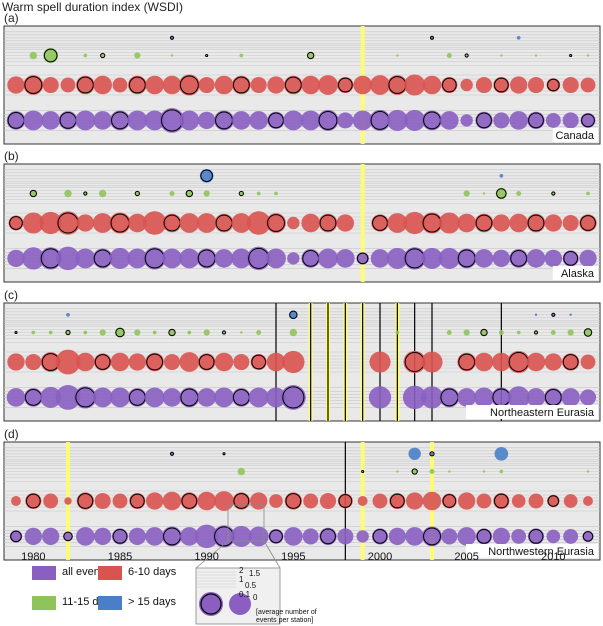 Image resolution: width=603 pixels, height=626 pixels. Describe the element at coordinates (255, 573) in the screenshot. I see `scale-value: 1.5` at that location.